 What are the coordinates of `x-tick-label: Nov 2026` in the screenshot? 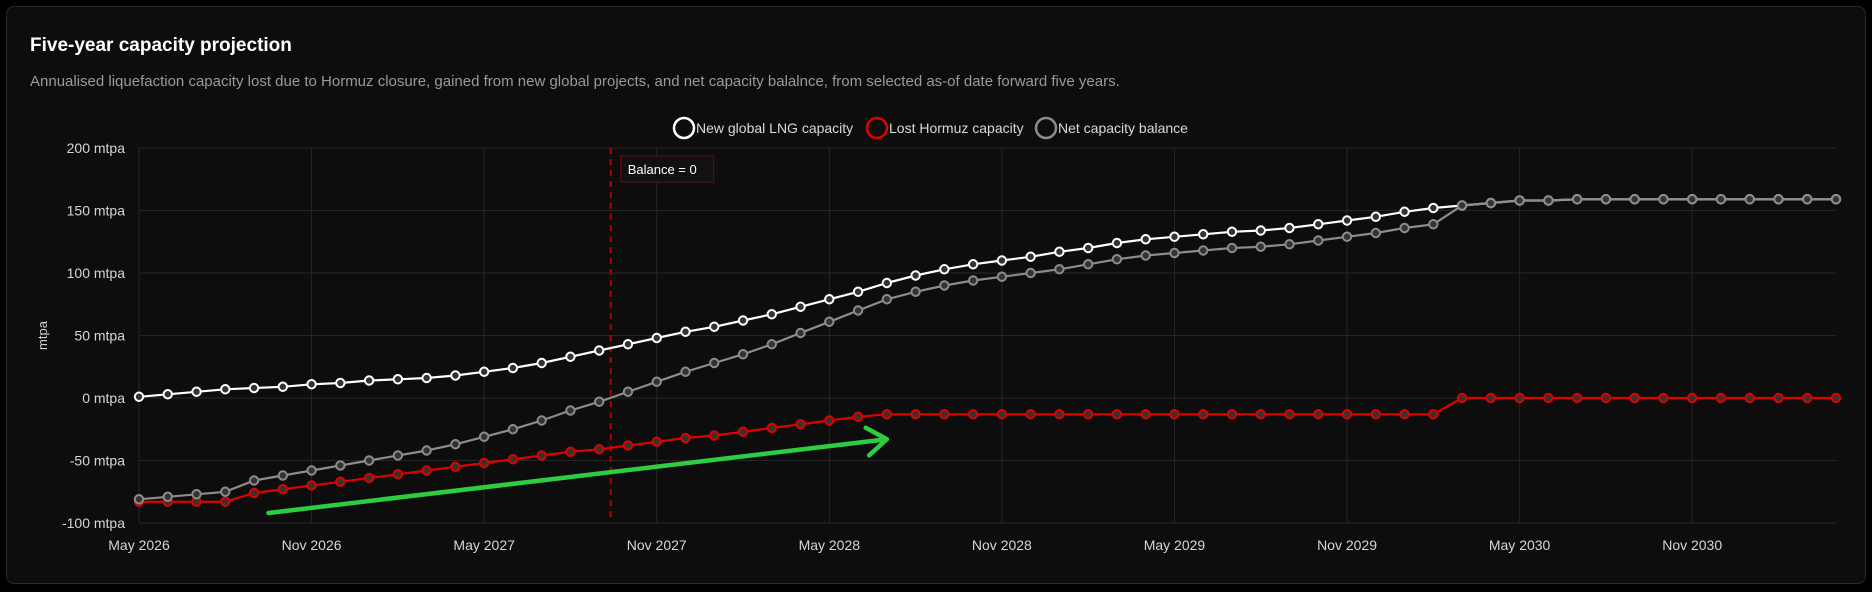 It's located at (312, 545).